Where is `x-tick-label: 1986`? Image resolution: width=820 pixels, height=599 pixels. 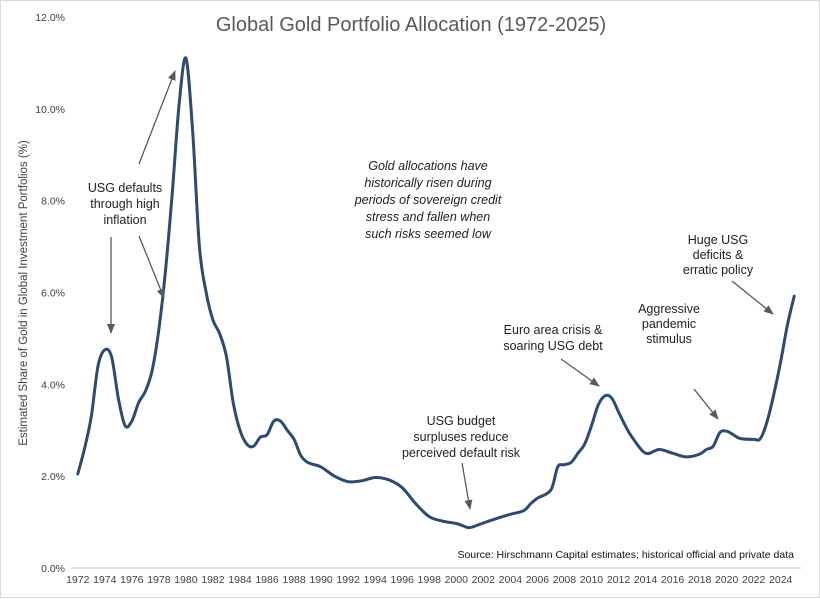
x-tick-label: 1986 is located at coordinates (267, 580).